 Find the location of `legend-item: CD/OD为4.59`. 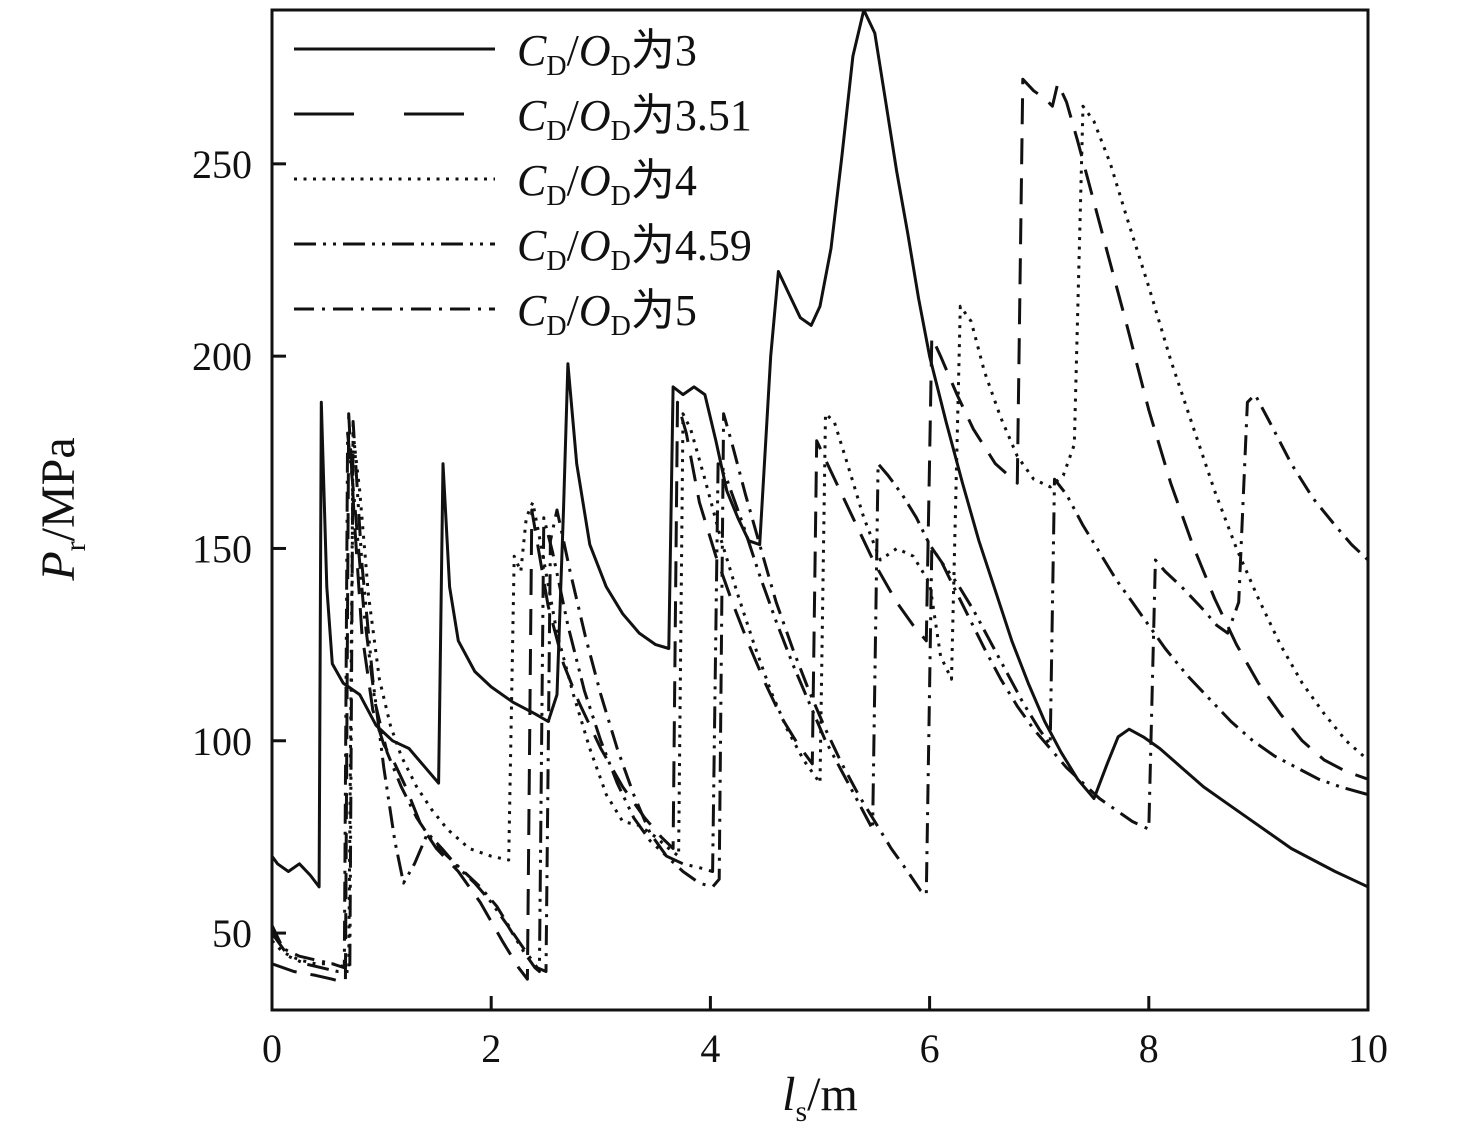

legend-item: CD/OD为4.59 is located at coordinates (522, 244).